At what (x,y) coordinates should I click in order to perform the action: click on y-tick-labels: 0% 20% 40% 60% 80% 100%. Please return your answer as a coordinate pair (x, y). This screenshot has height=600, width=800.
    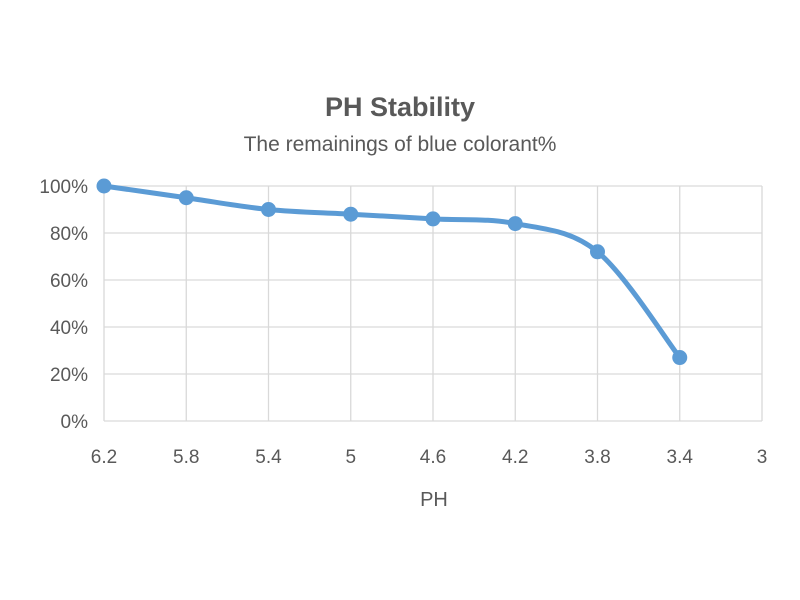
    Looking at the image, I should click on (63, 305).